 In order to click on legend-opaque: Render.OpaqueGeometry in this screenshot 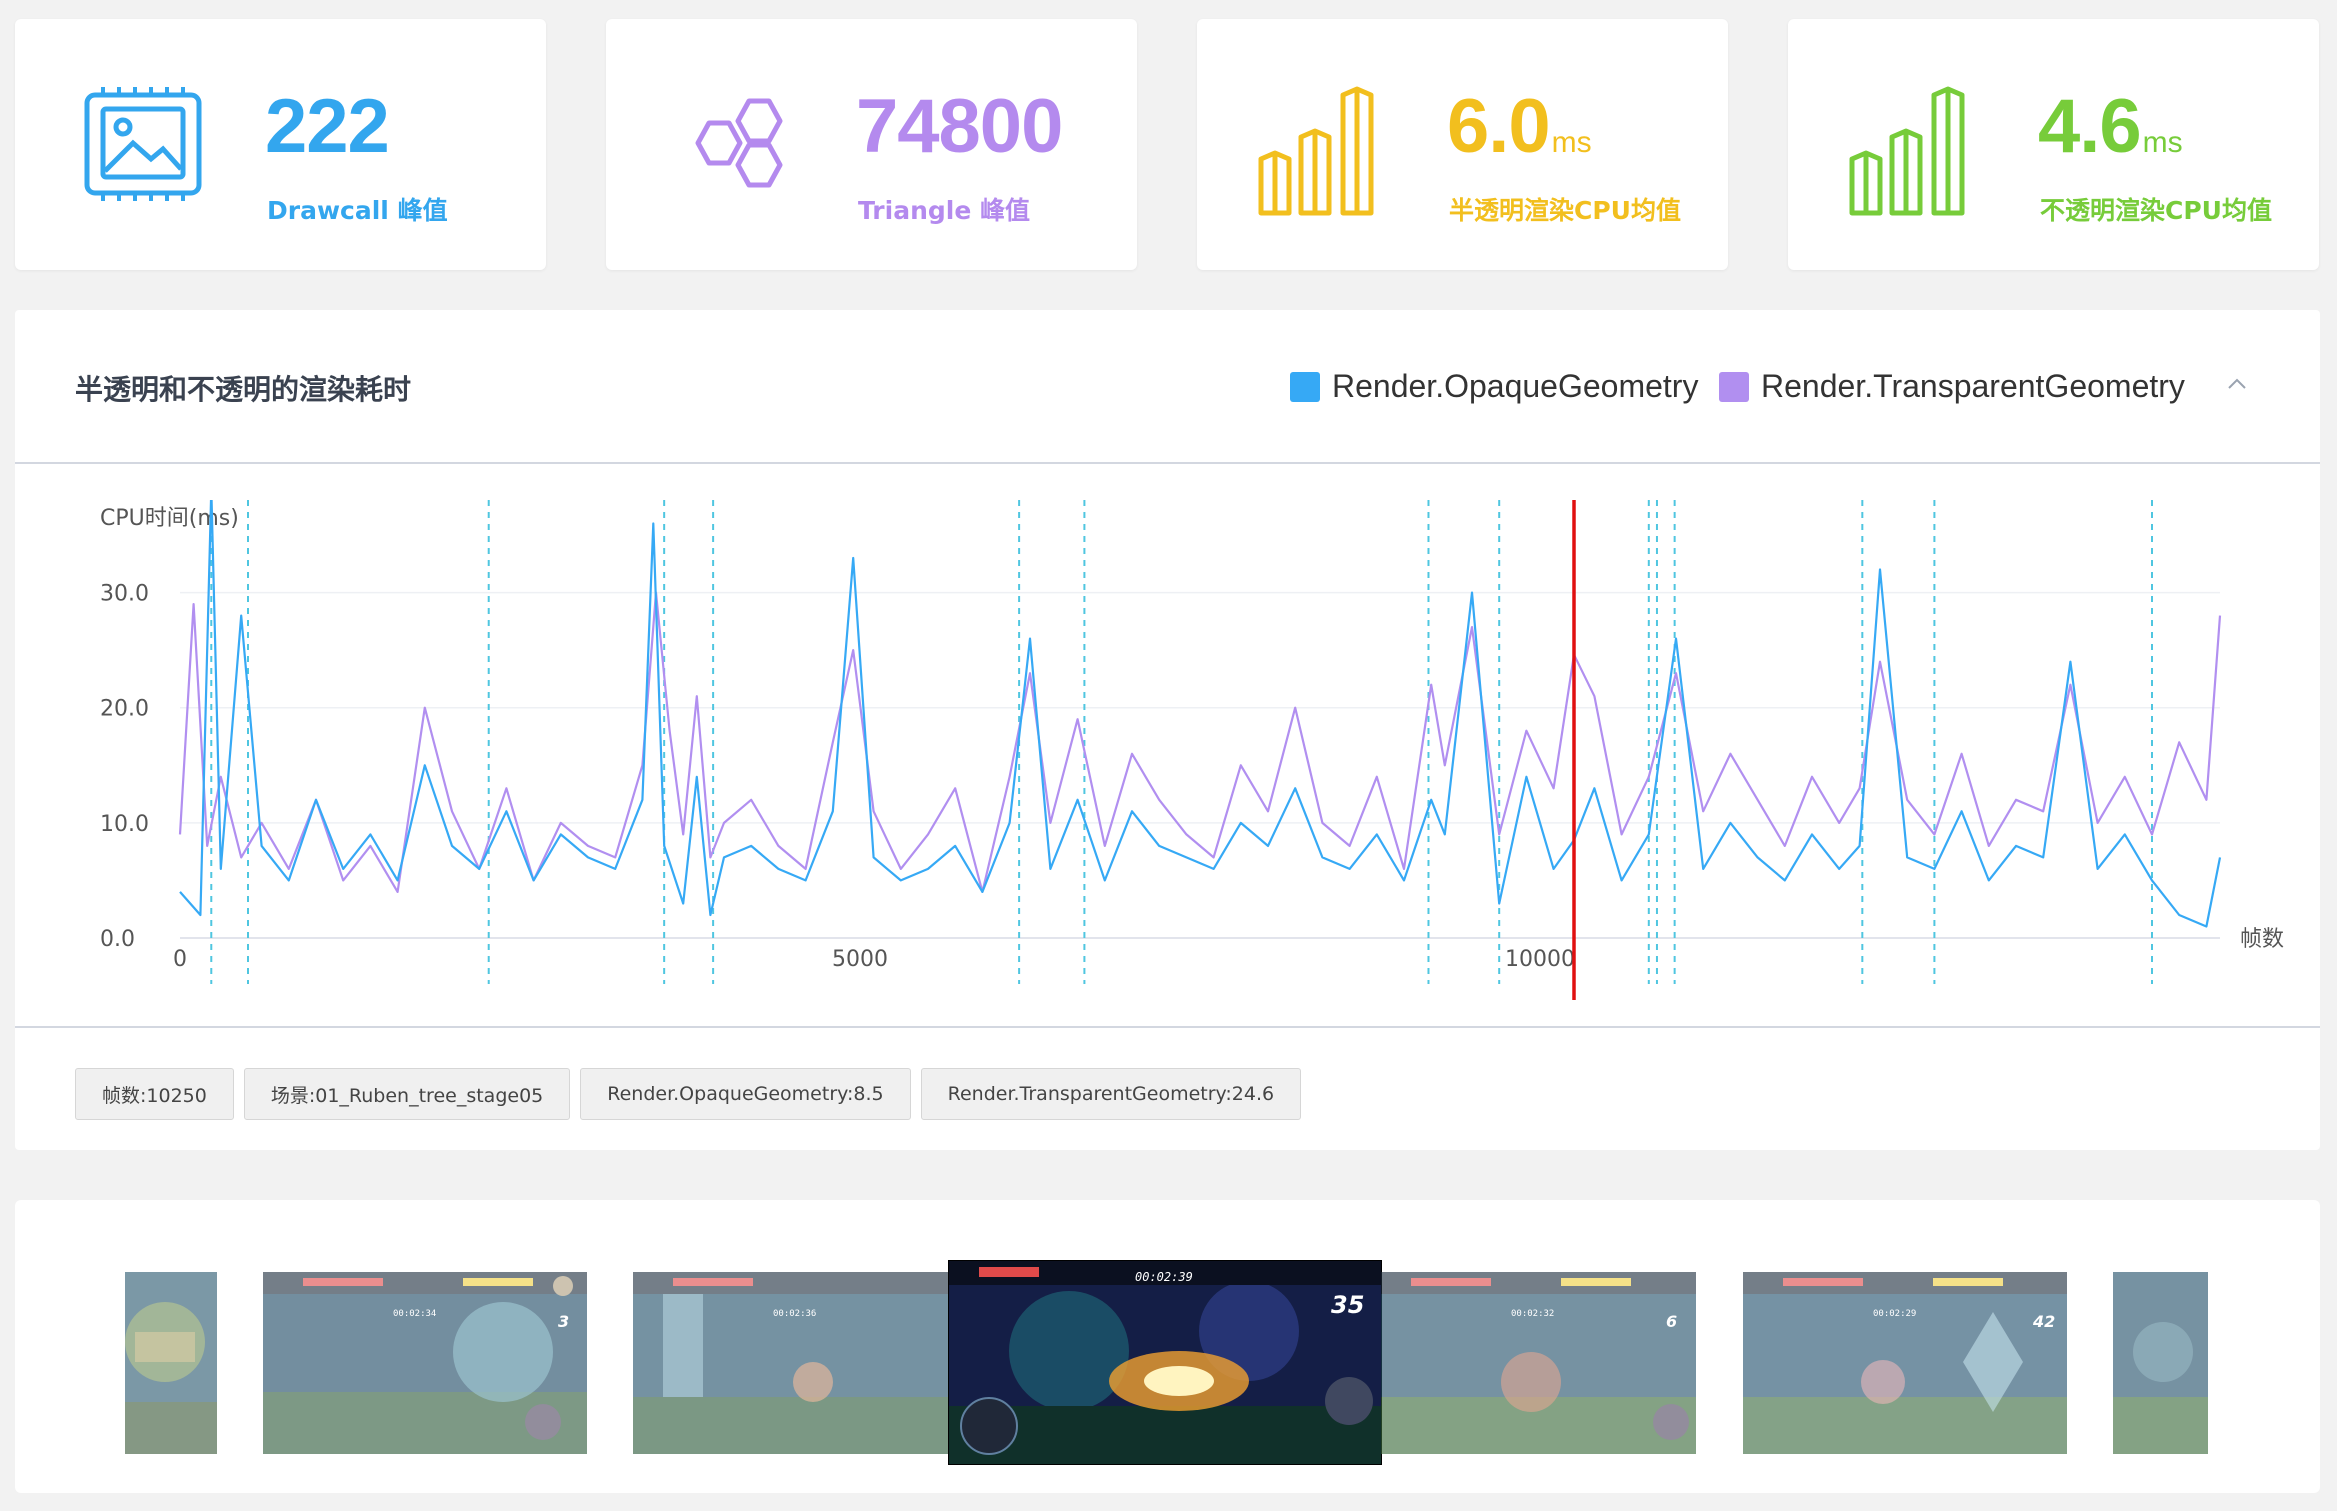, I will do `click(1494, 386)`.